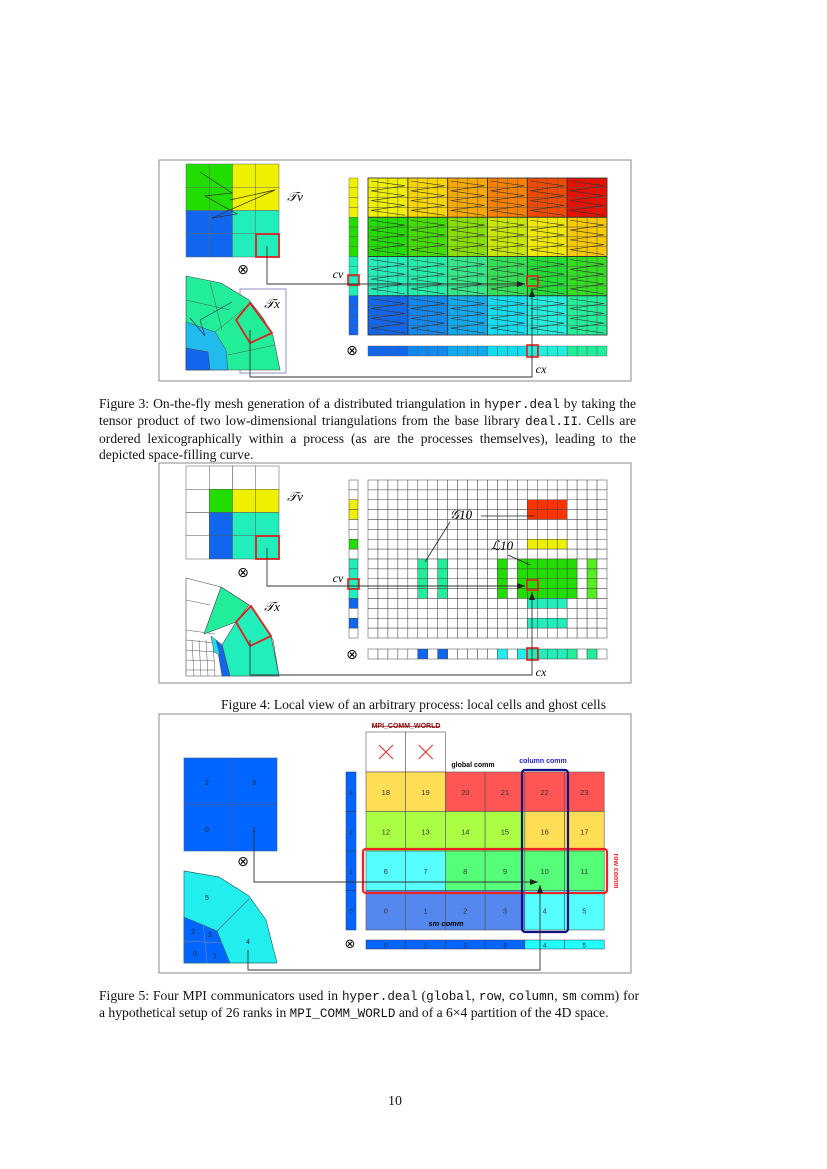 This screenshot has height=1169, width=827. I want to click on tv-rank-cell, so click(254, 781).